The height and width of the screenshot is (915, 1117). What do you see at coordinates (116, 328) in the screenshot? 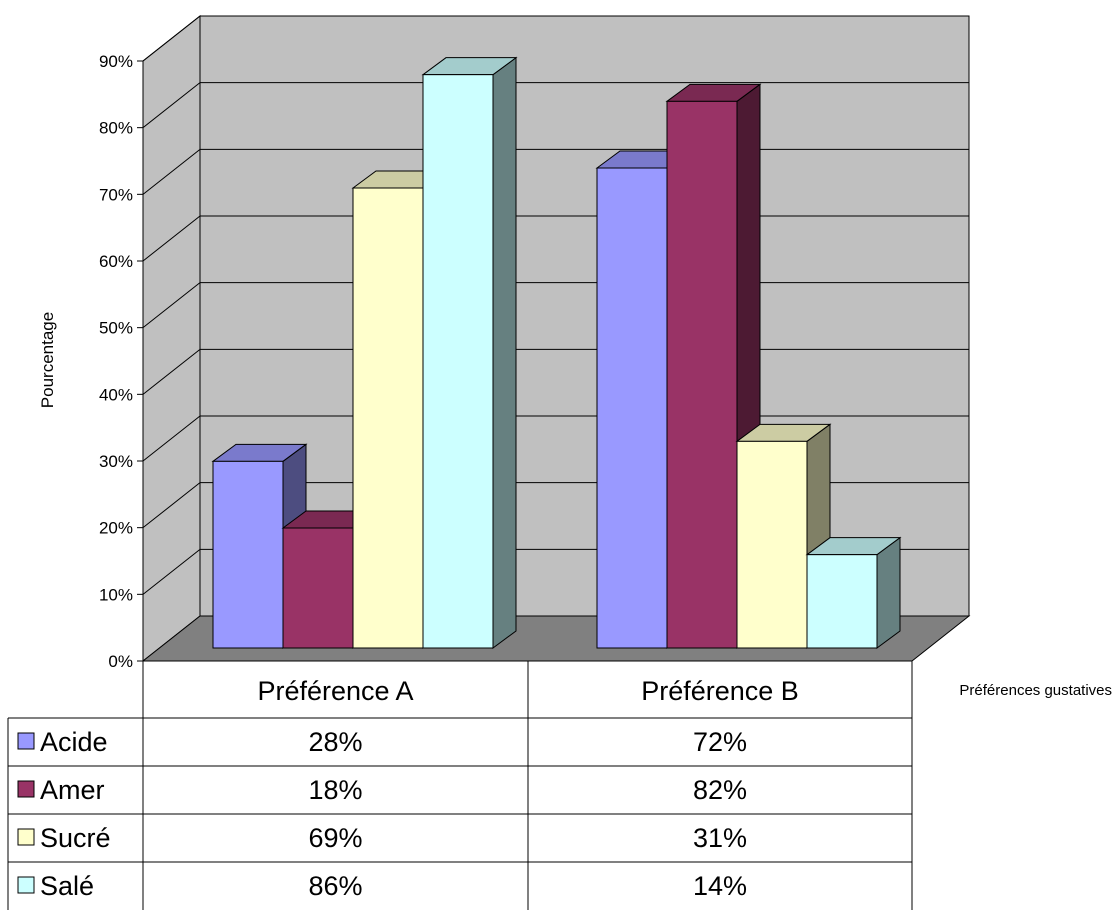
I see `y-tick-label: 50%` at bounding box center [116, 328].